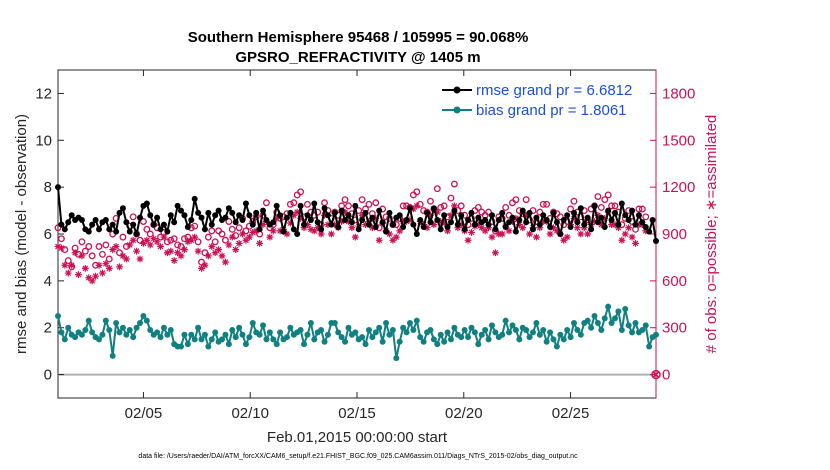 This screenshot has width=830, height=470. I want to click on right-tick-label: 1200, so click(678, 187).